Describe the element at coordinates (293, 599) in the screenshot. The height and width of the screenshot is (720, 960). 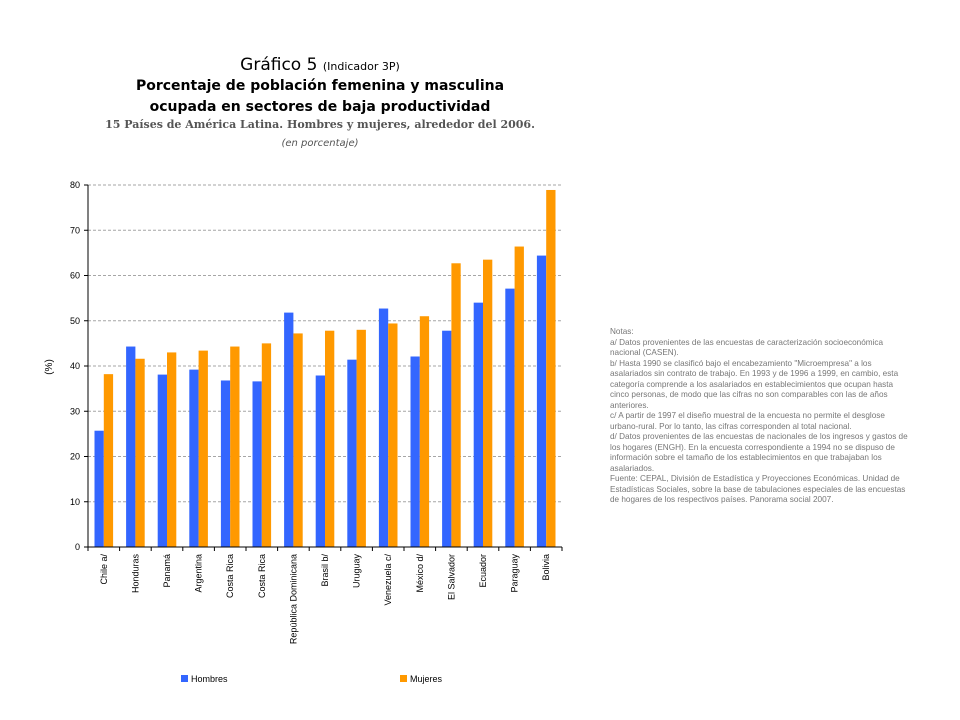
I see `x-tick-label: República Dominicana` at that location.